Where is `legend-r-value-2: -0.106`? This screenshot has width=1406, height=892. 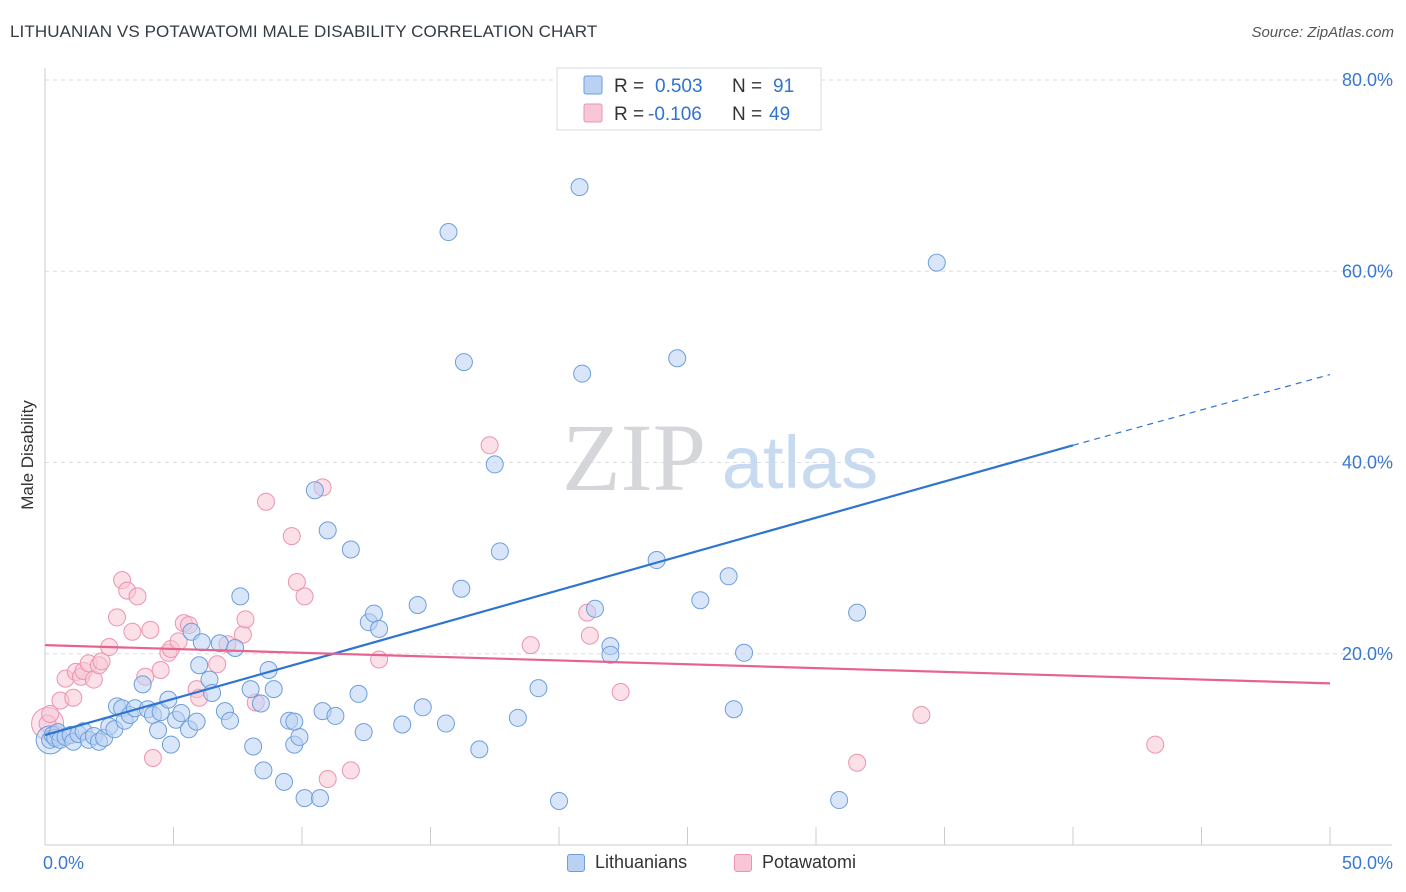
legend-r-value-2: -0.106 is located at coordinates (675, 114).